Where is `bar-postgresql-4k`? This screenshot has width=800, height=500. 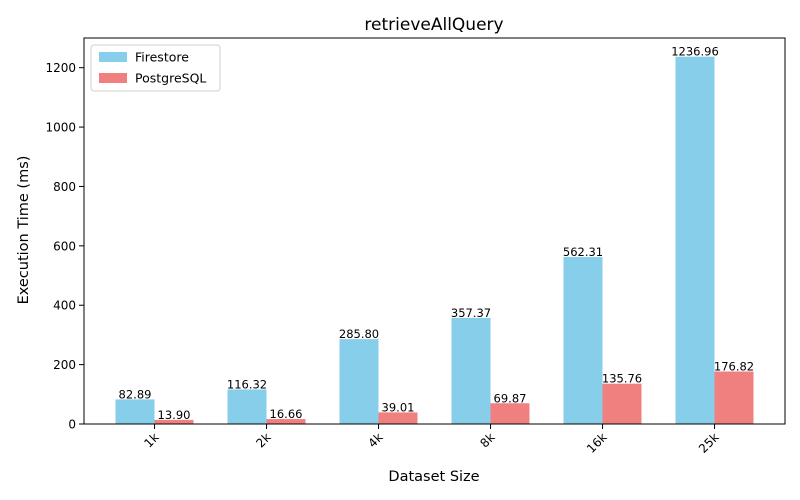 bar-postgresql-4k is located at coordinates (398, 418).